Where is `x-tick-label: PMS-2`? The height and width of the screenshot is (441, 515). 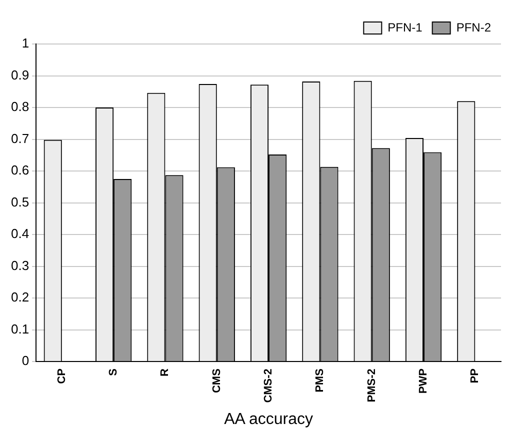
x-tick-label: PMS-2 is located at coordinates (372, 385).